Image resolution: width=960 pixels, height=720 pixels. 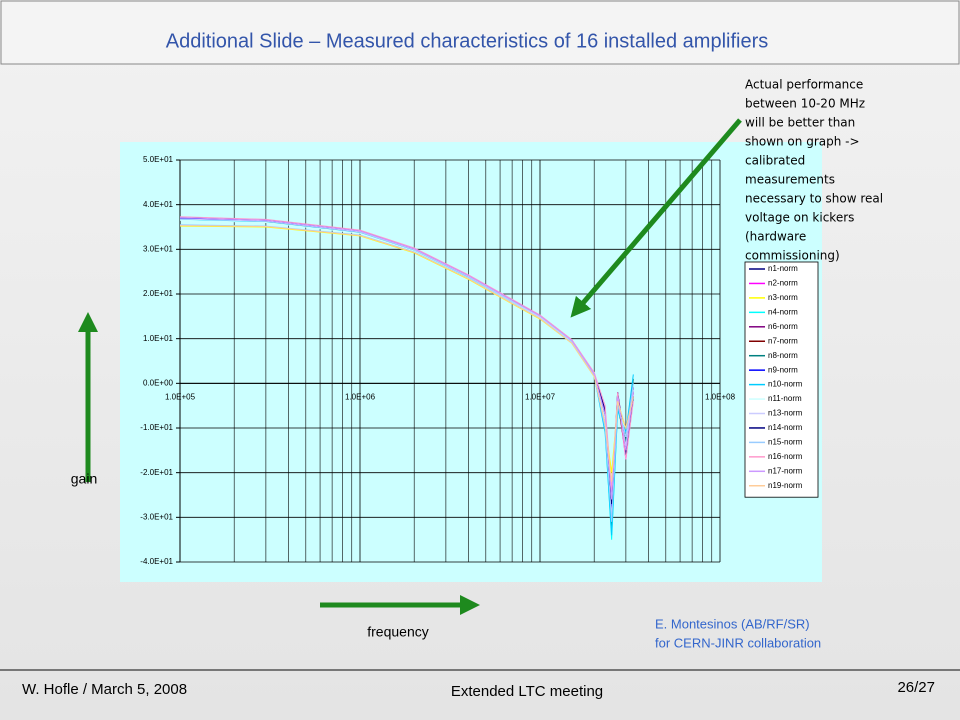 What do you see at coordinates (775, 161) in the screenshot?
I see `annotation-line: calibrated` at bounding box center [775, 161].